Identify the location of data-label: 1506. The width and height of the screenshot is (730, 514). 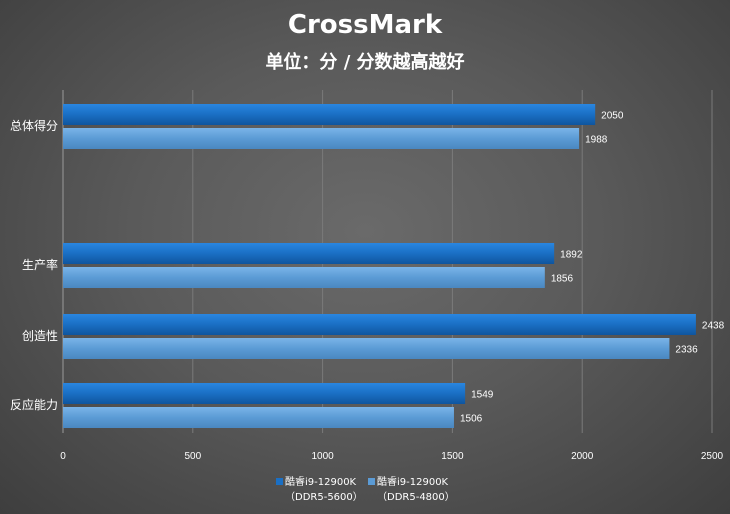
(471, 419).